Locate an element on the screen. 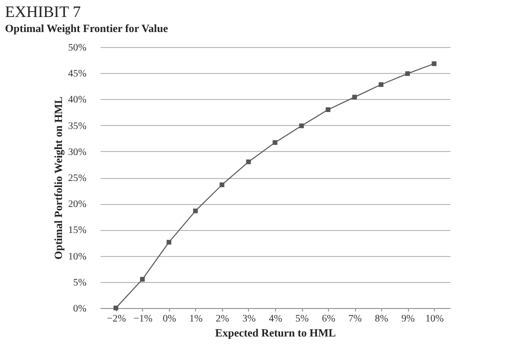 The image size is (516, 349). x-tick-label: 0% is located at coordinates (169, 319).